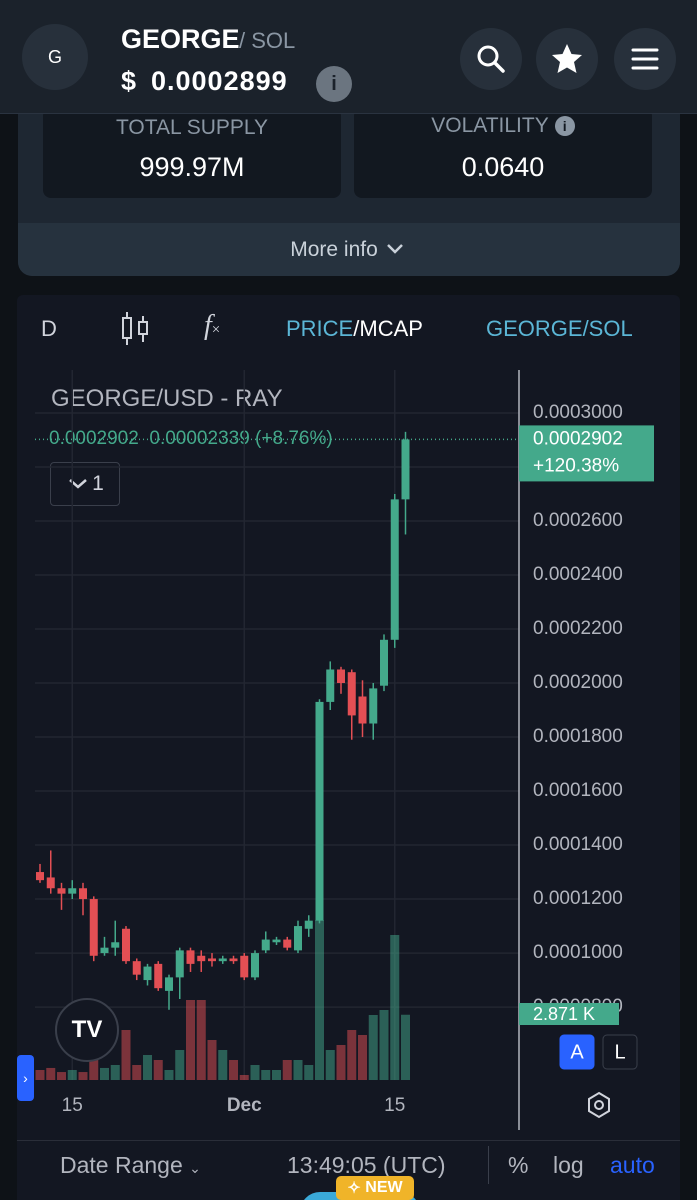  I want to click on scale-button-label: L, so click(619, 1052).